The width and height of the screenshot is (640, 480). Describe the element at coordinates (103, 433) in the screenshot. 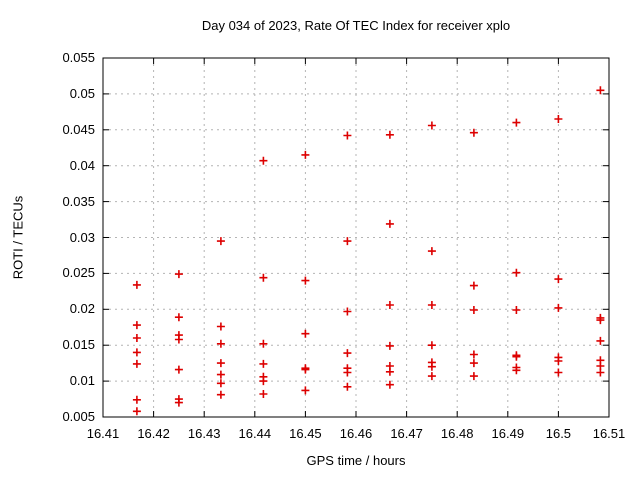

I see `x-tick-label: 16.41` at that location.